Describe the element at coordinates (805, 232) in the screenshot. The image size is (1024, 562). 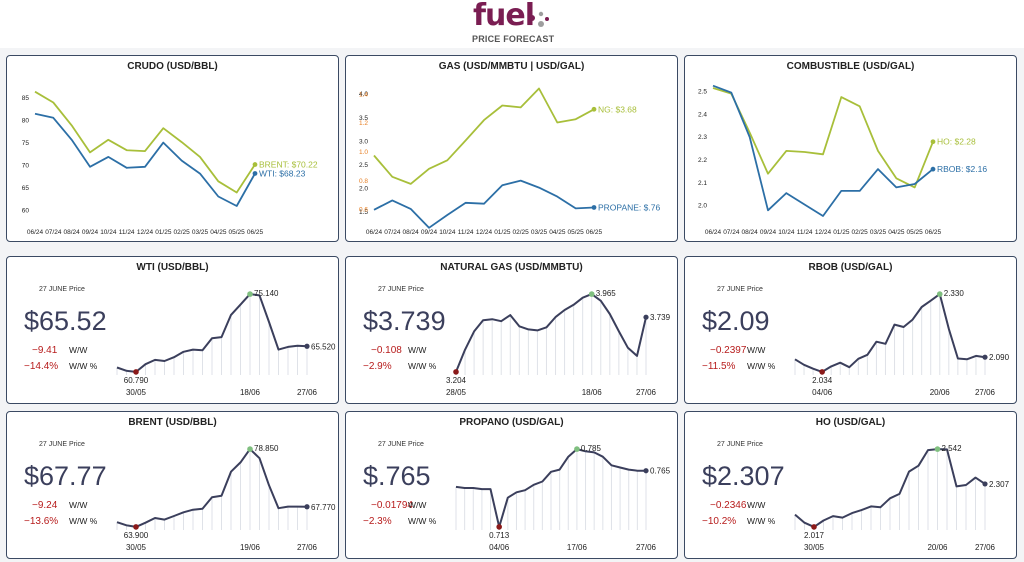
I see `x-tick-label: 11/24` at that location.